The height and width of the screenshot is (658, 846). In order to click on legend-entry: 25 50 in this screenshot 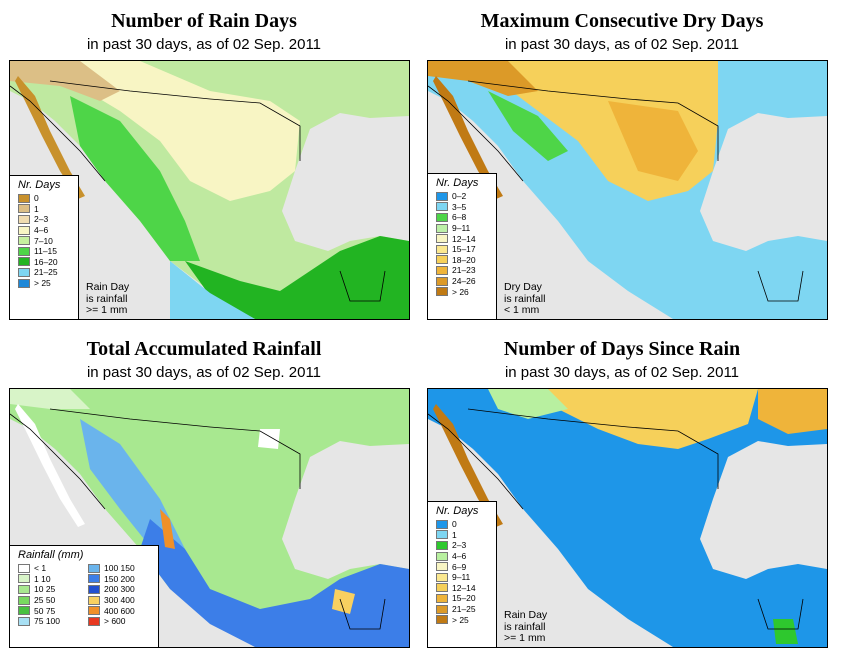, I will do `click(45, 600)`.